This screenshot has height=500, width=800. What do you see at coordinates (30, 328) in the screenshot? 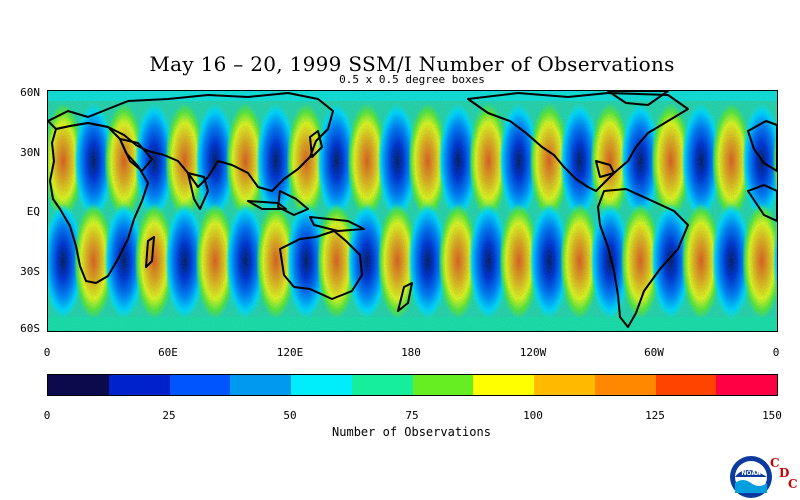
I see `lat-label-60s: 60S` at bounding box center [30, 328].